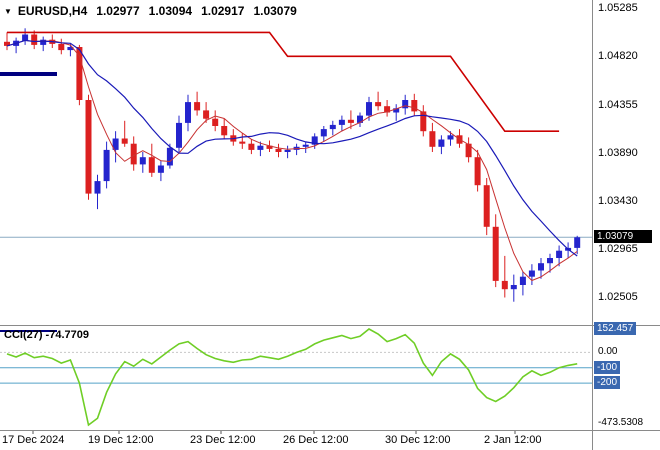 The image size is (660, 450). Describe the element at coordinates (618, 153) in the screenshot. I see `price-axis-label: 1.03890` at that location.